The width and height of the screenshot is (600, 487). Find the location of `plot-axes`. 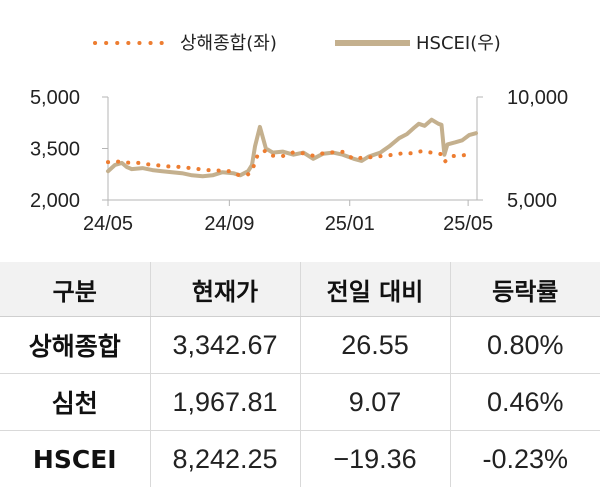

plot-axes is located at coordinates (292, 148).